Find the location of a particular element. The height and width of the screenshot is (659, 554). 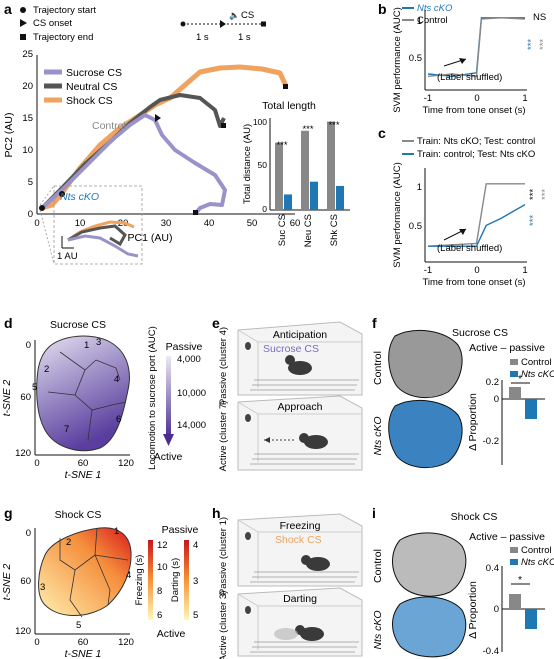

c-xlabel: Time from tone onset (s) is located at coordinates (473, 282).